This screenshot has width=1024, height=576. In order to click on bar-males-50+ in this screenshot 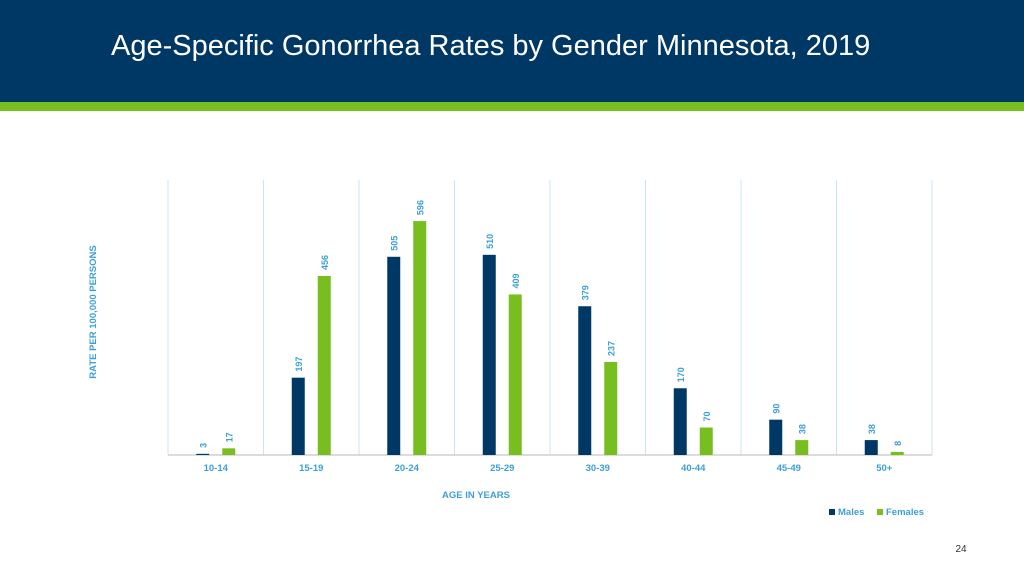, I will do `click(871, 447)`.